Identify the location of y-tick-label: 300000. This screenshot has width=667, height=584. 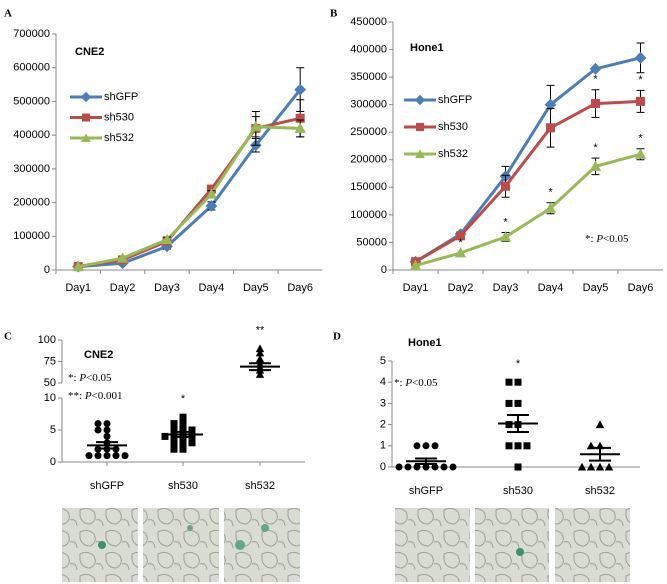
(31, 169).